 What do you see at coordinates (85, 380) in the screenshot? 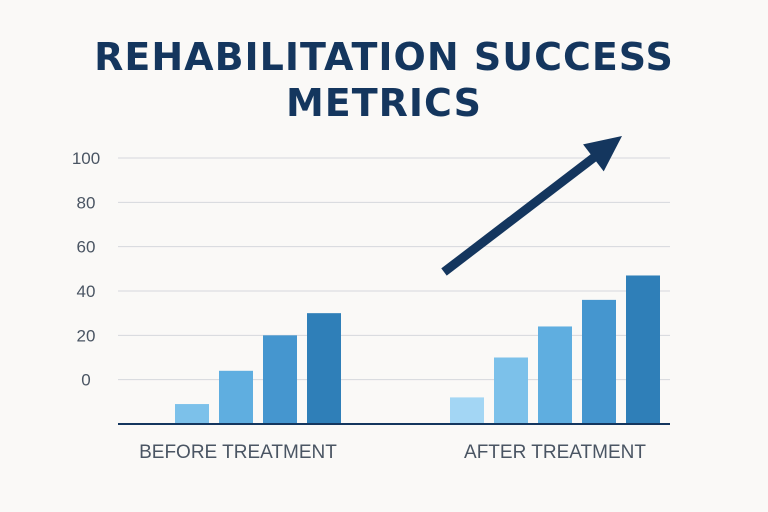
I see `y-tick-label: 0` at bounding box center [85, 380].